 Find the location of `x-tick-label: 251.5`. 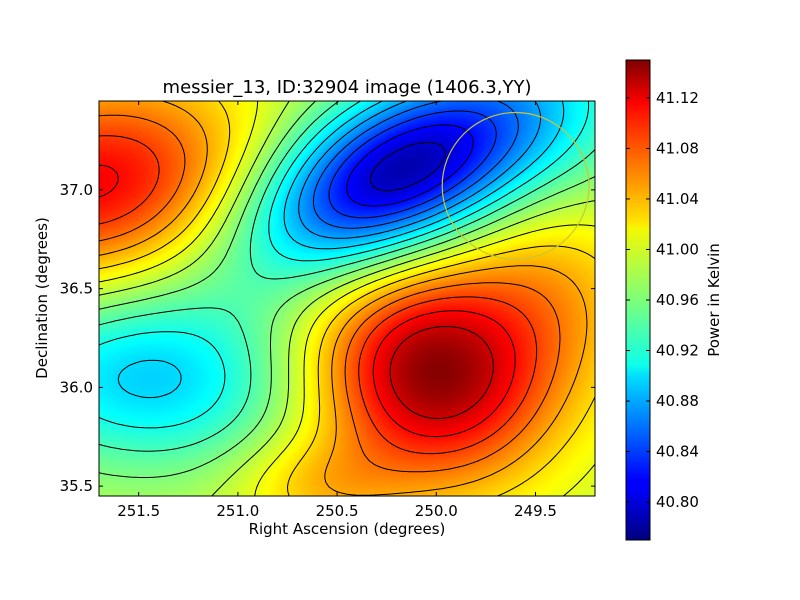

x-tick-label: 251.5 is located at coordinates (138, 511).